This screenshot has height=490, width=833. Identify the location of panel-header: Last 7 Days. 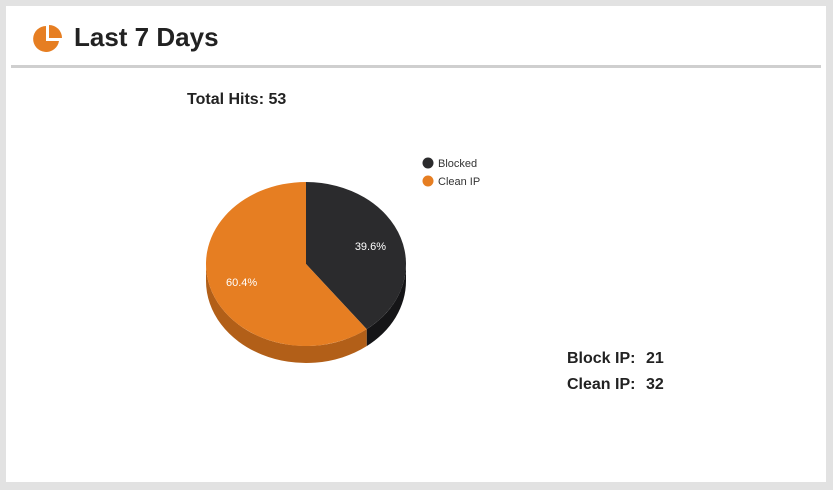
(416, 36).